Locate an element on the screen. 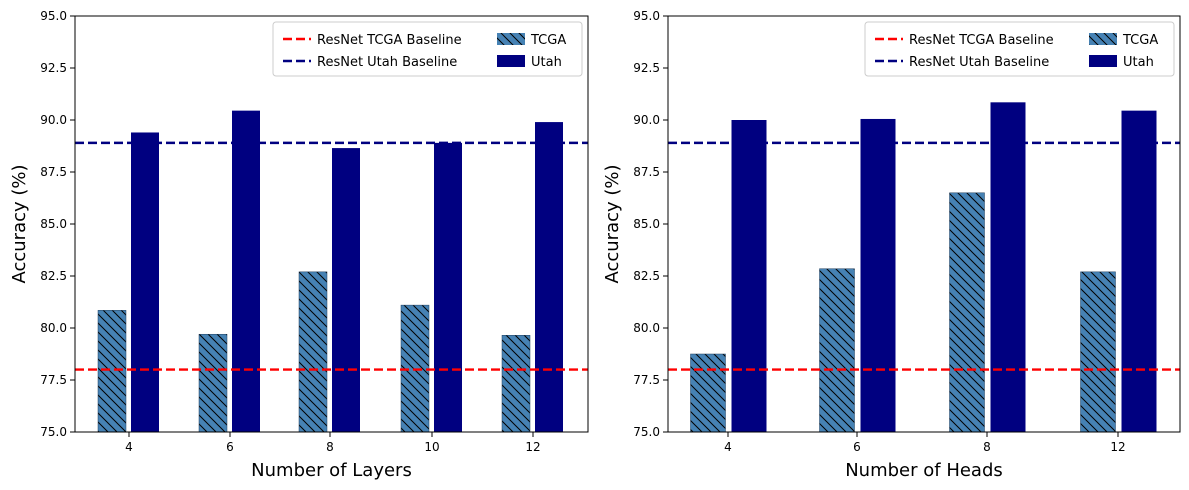 The height and width of the screenshot is (490, 1189). x-axis-label: Number of Layers is located at coordinates (331, 470).